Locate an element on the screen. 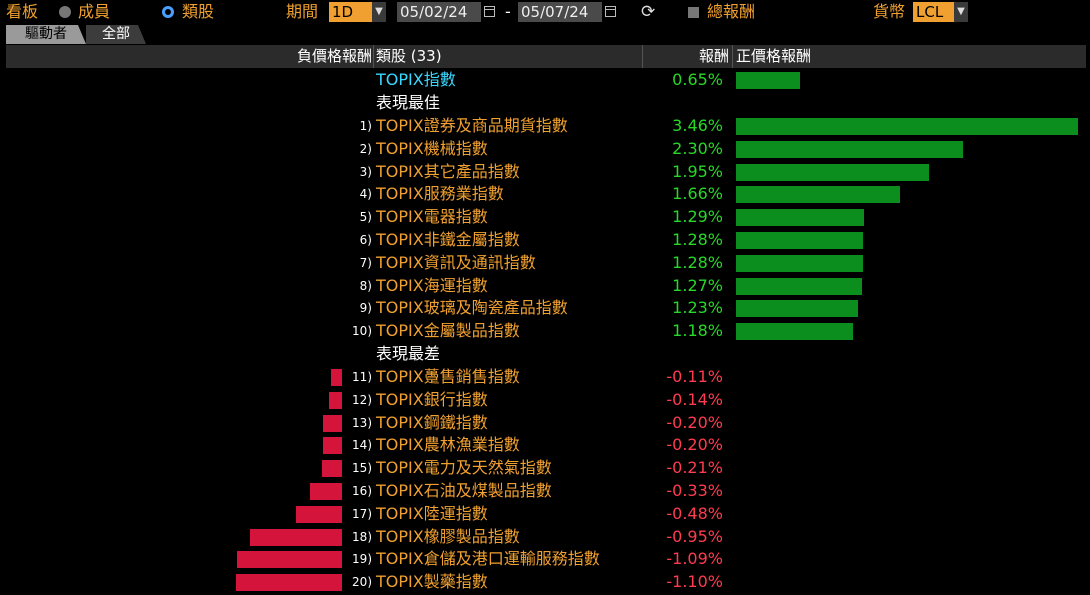 The width and height of the screenshot is (1090, 595). row-rank: 7) is located at coordinates (365, 262).